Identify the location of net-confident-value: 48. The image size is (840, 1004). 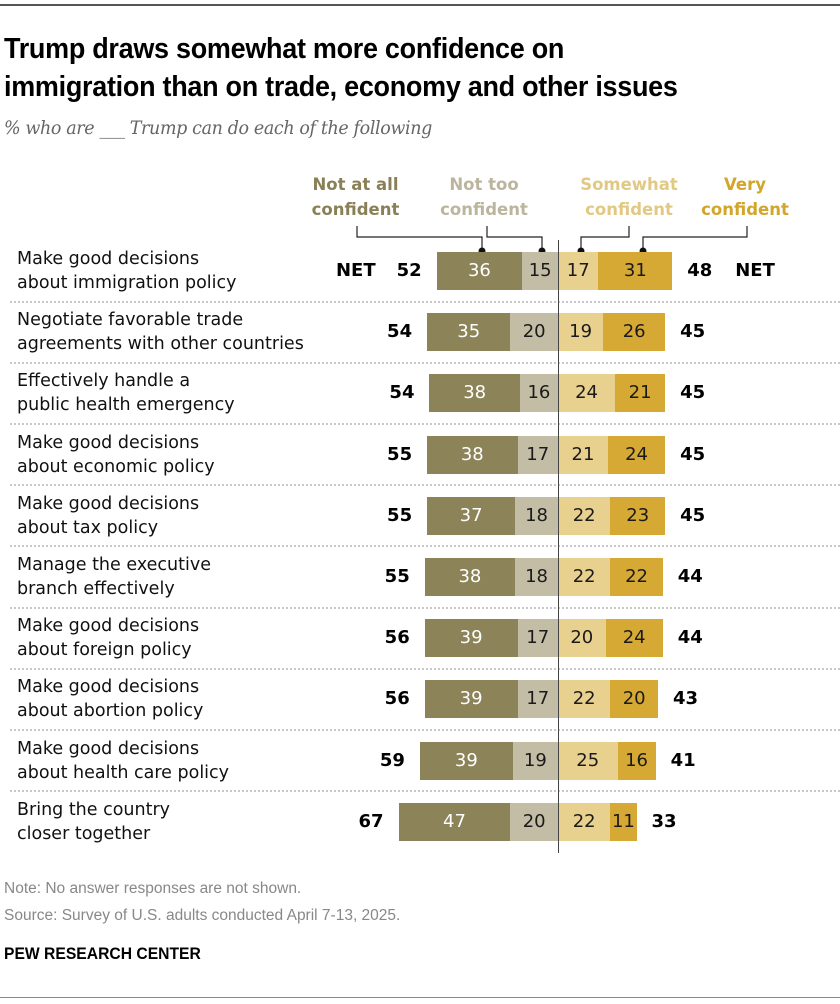
(700, 270).